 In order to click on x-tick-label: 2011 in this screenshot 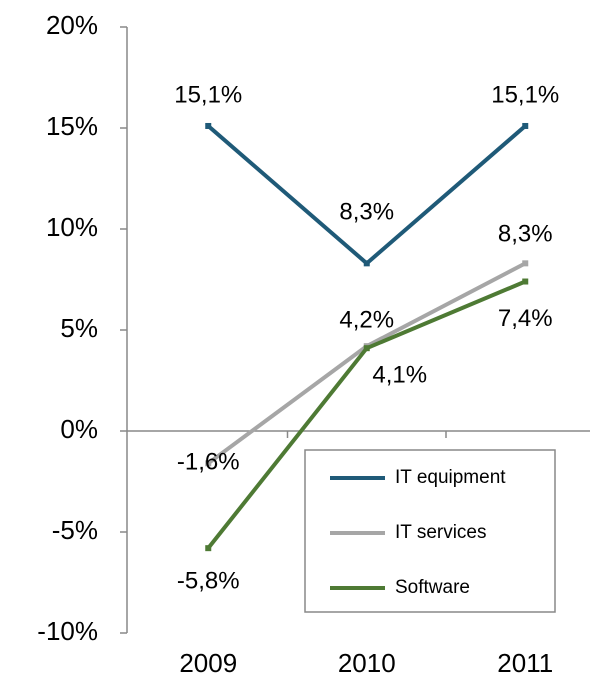, I will do `click(525, 663)`.